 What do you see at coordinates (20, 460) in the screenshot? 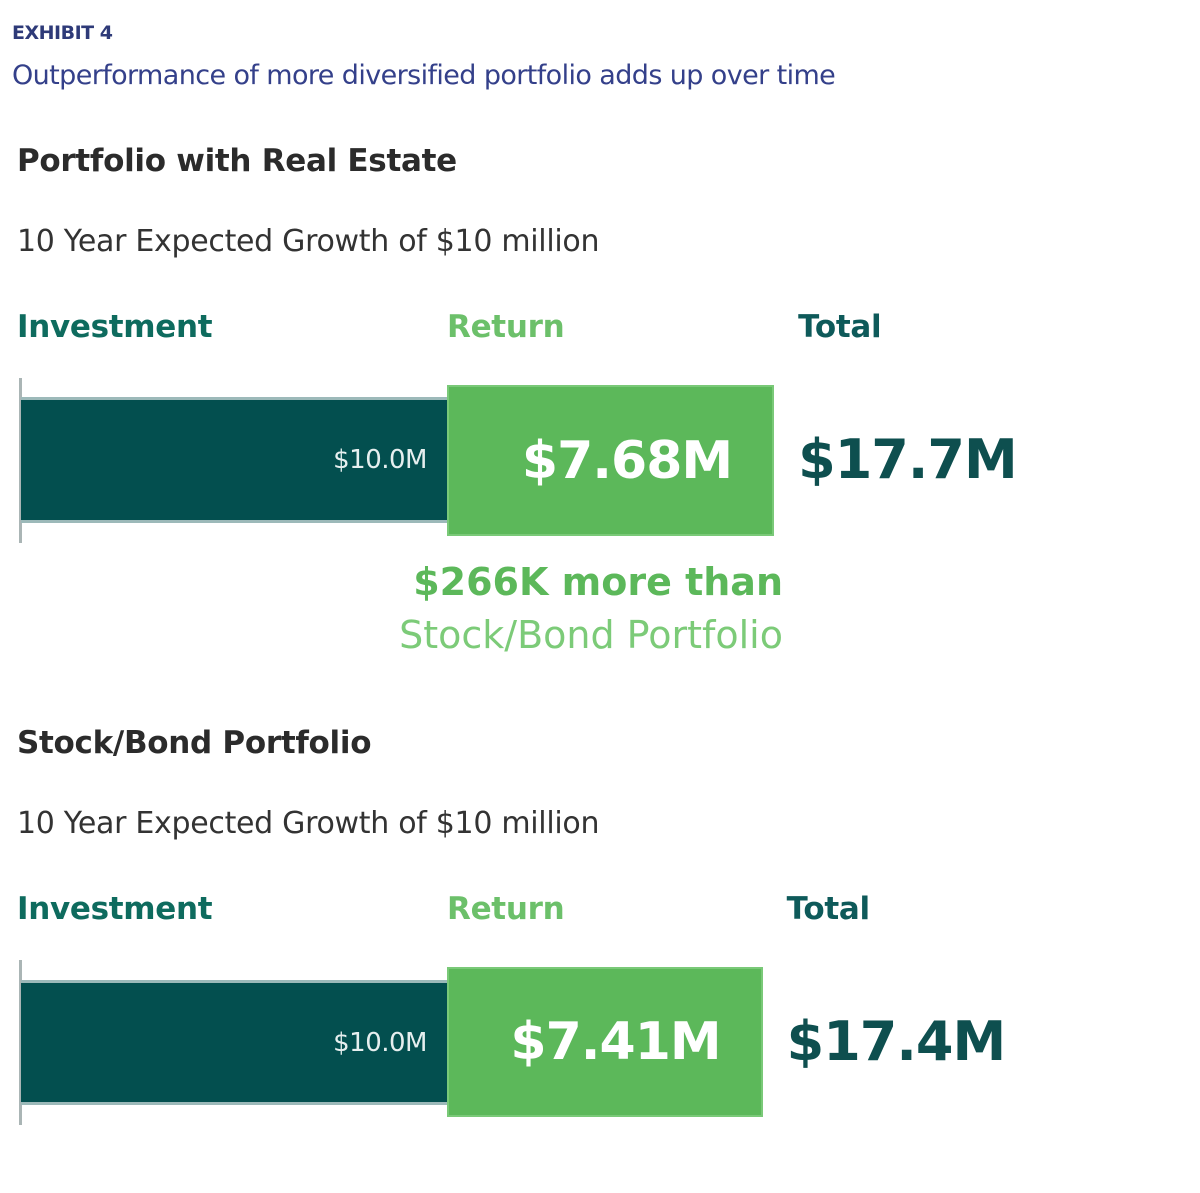
I see `panel-1-axis-line` at bounding box center [20, 460].